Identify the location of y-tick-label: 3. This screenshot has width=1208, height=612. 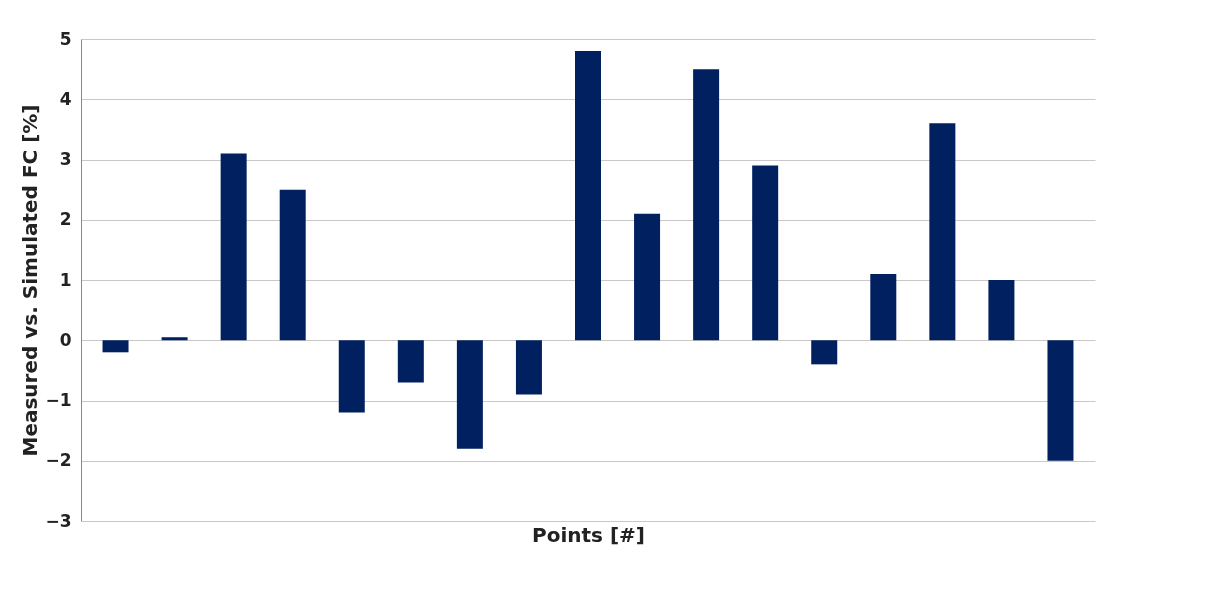
(65, 159).